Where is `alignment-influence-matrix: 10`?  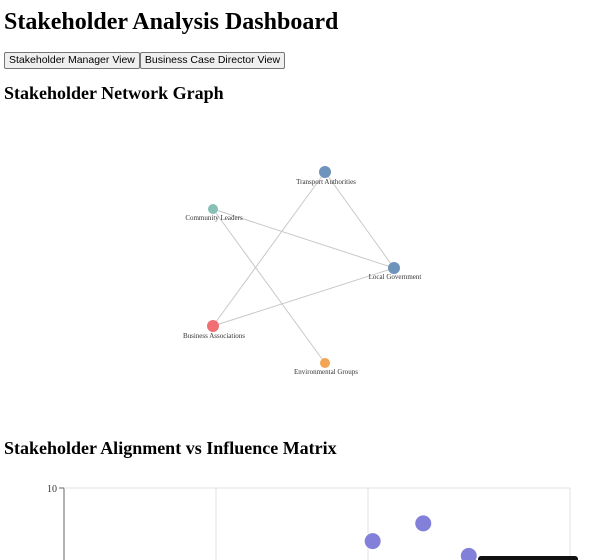
alignment-influence-matrix: 10 is located at coordinates (312, 522).